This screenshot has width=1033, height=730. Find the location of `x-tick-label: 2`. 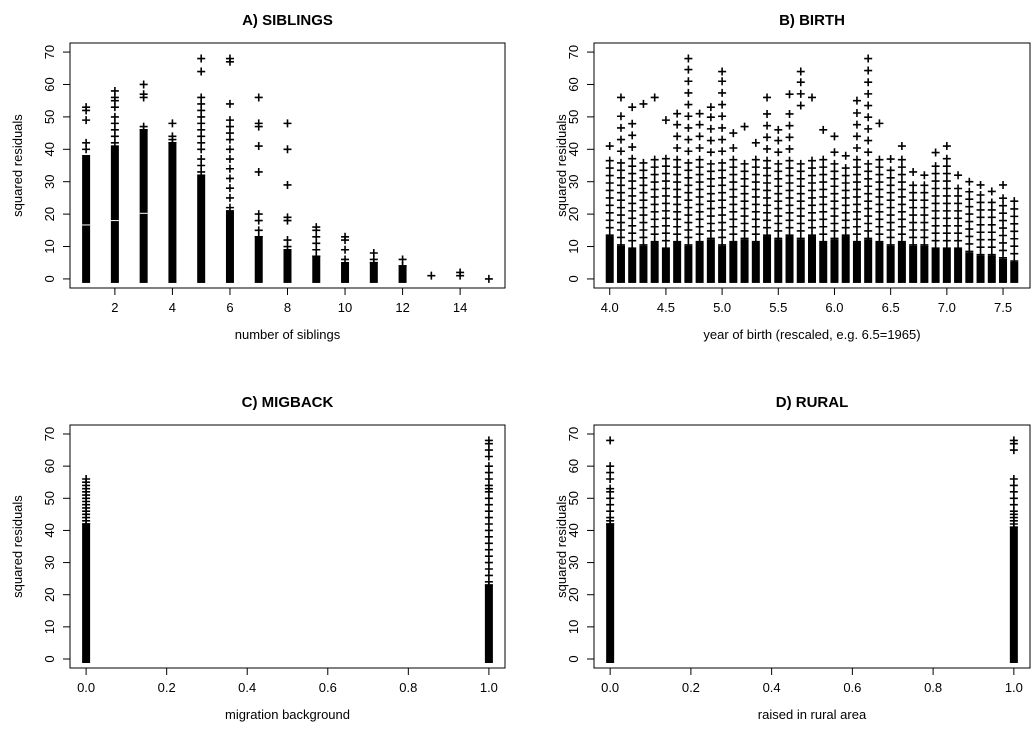

x-tick-label: 2 is located at coordinates (114, 307).